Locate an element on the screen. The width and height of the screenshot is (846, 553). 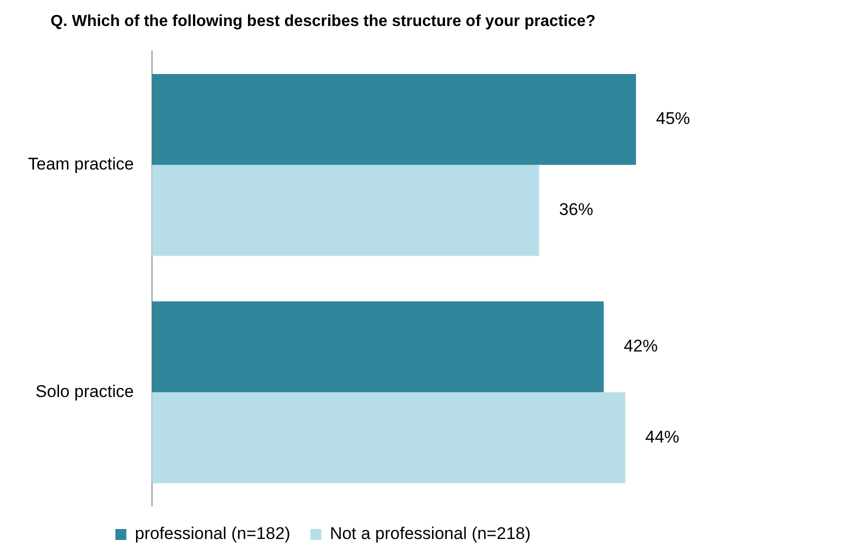
legend-label: Not a professional (n=218) is located at coordinates (430, 534).